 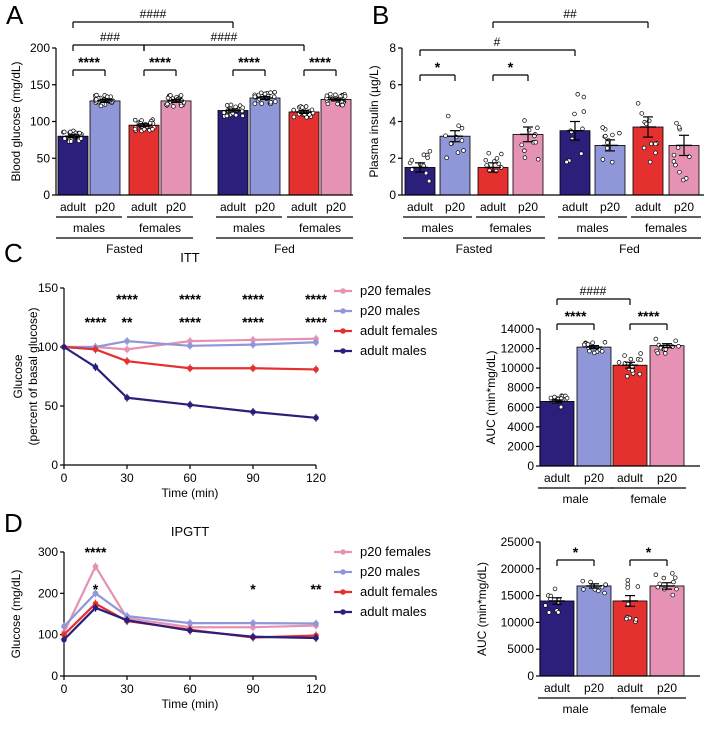 What do you see at coordinates (520, 407) in the screenshot?
I see `y-tick-label: 6000` at bounding box center [520, 407].